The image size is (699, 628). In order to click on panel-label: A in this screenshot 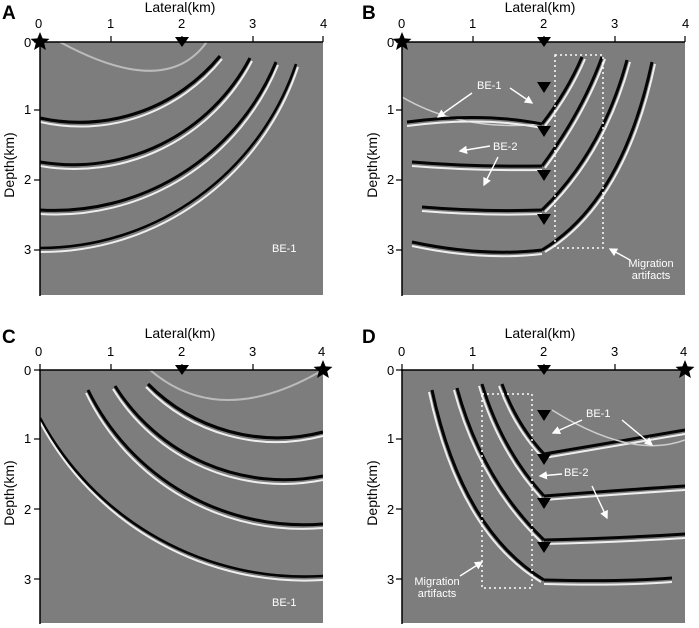, I will do `click(9, 13)`.